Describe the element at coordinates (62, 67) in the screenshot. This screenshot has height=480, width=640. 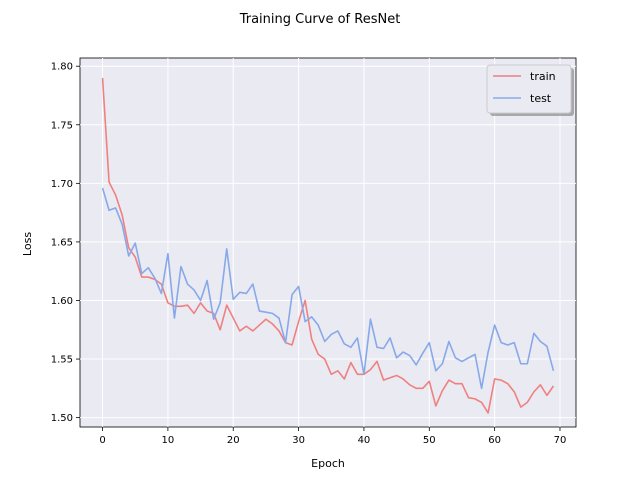
I see `y-tick-label: 1.80` at that location.